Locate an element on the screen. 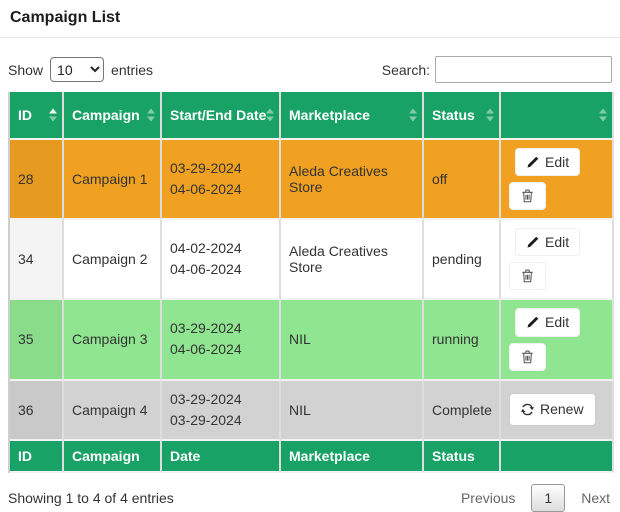  cell-campaign: Campaign 4 is located at coordinates (113, 410).